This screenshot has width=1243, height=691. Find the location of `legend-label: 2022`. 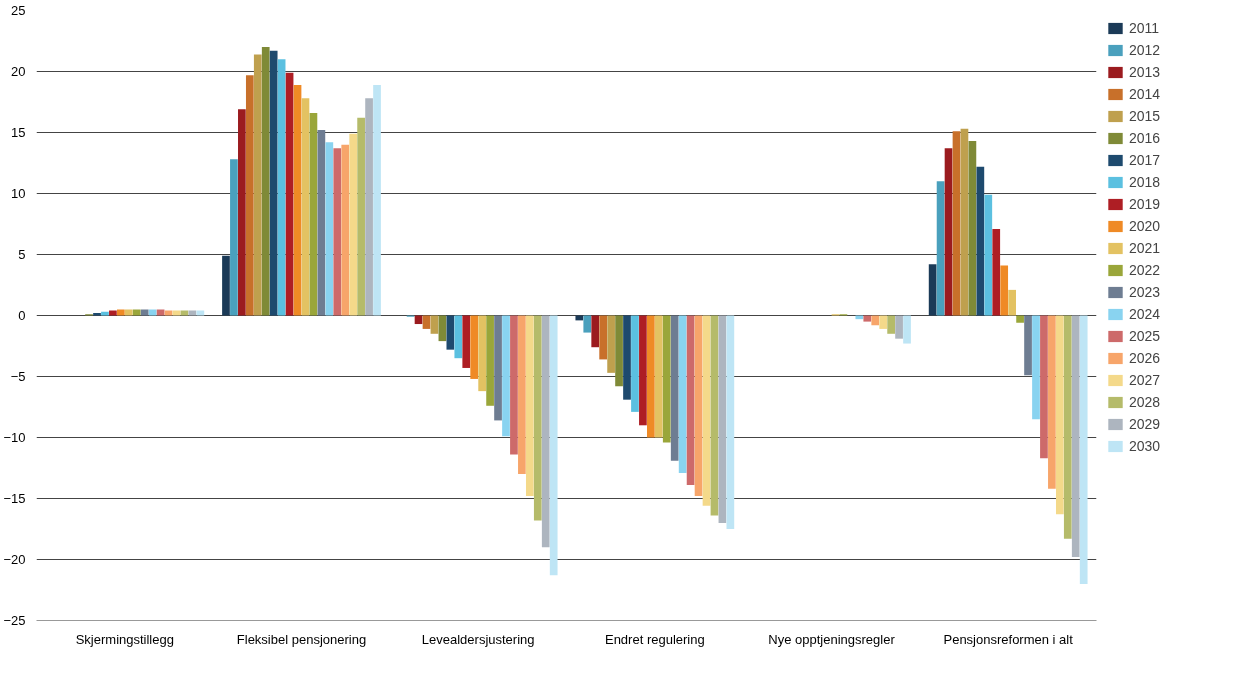

legend-label: 2022 is located at coordinates (1145, 270).